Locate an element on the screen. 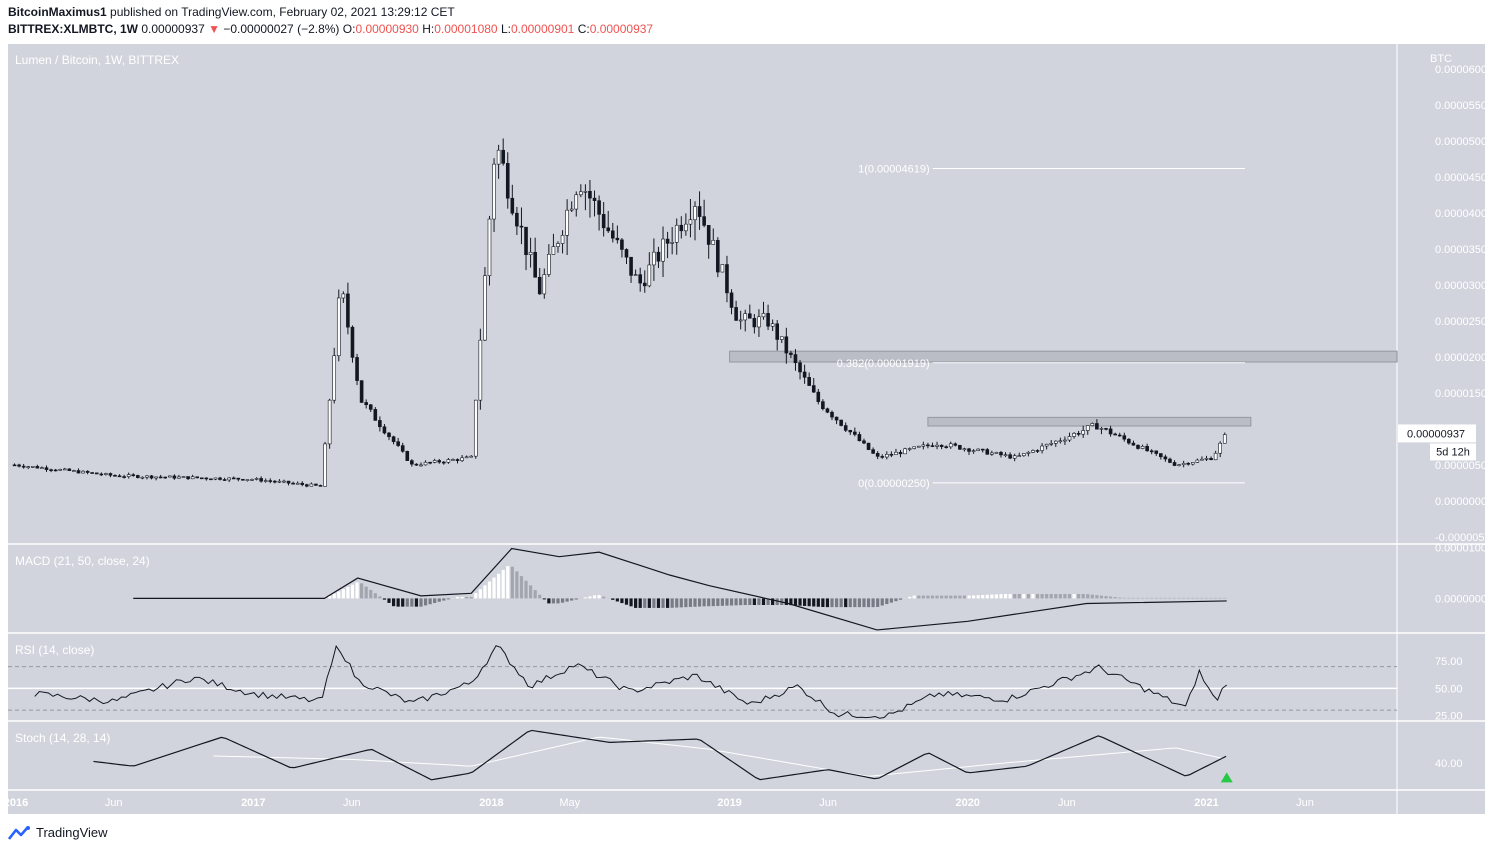 The height and width of the screenshot is (852, 1491). x-tick-label: 2016 is located at coordinates (16, 803).